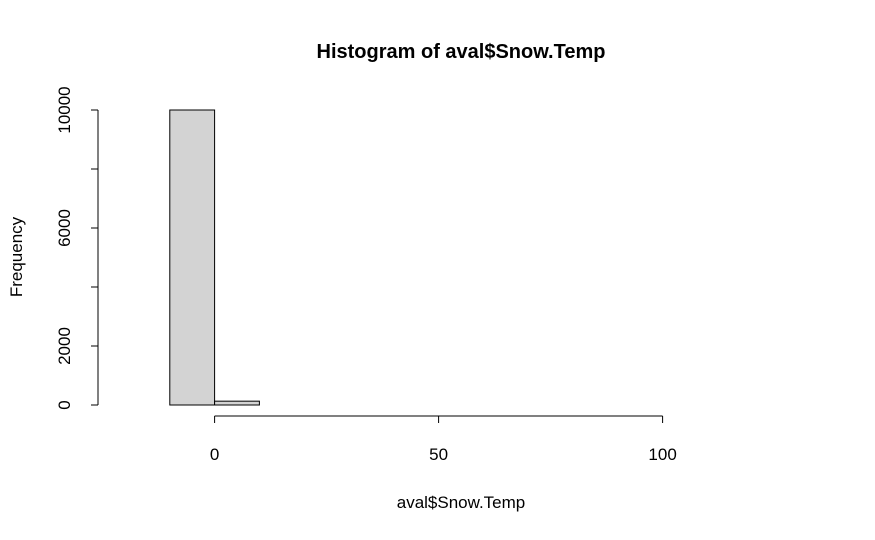 The image size is (875, 540). Describe the element at coordinates (64, 404) in the screenshot. I see `y-tick-label-0: 0` at that location.